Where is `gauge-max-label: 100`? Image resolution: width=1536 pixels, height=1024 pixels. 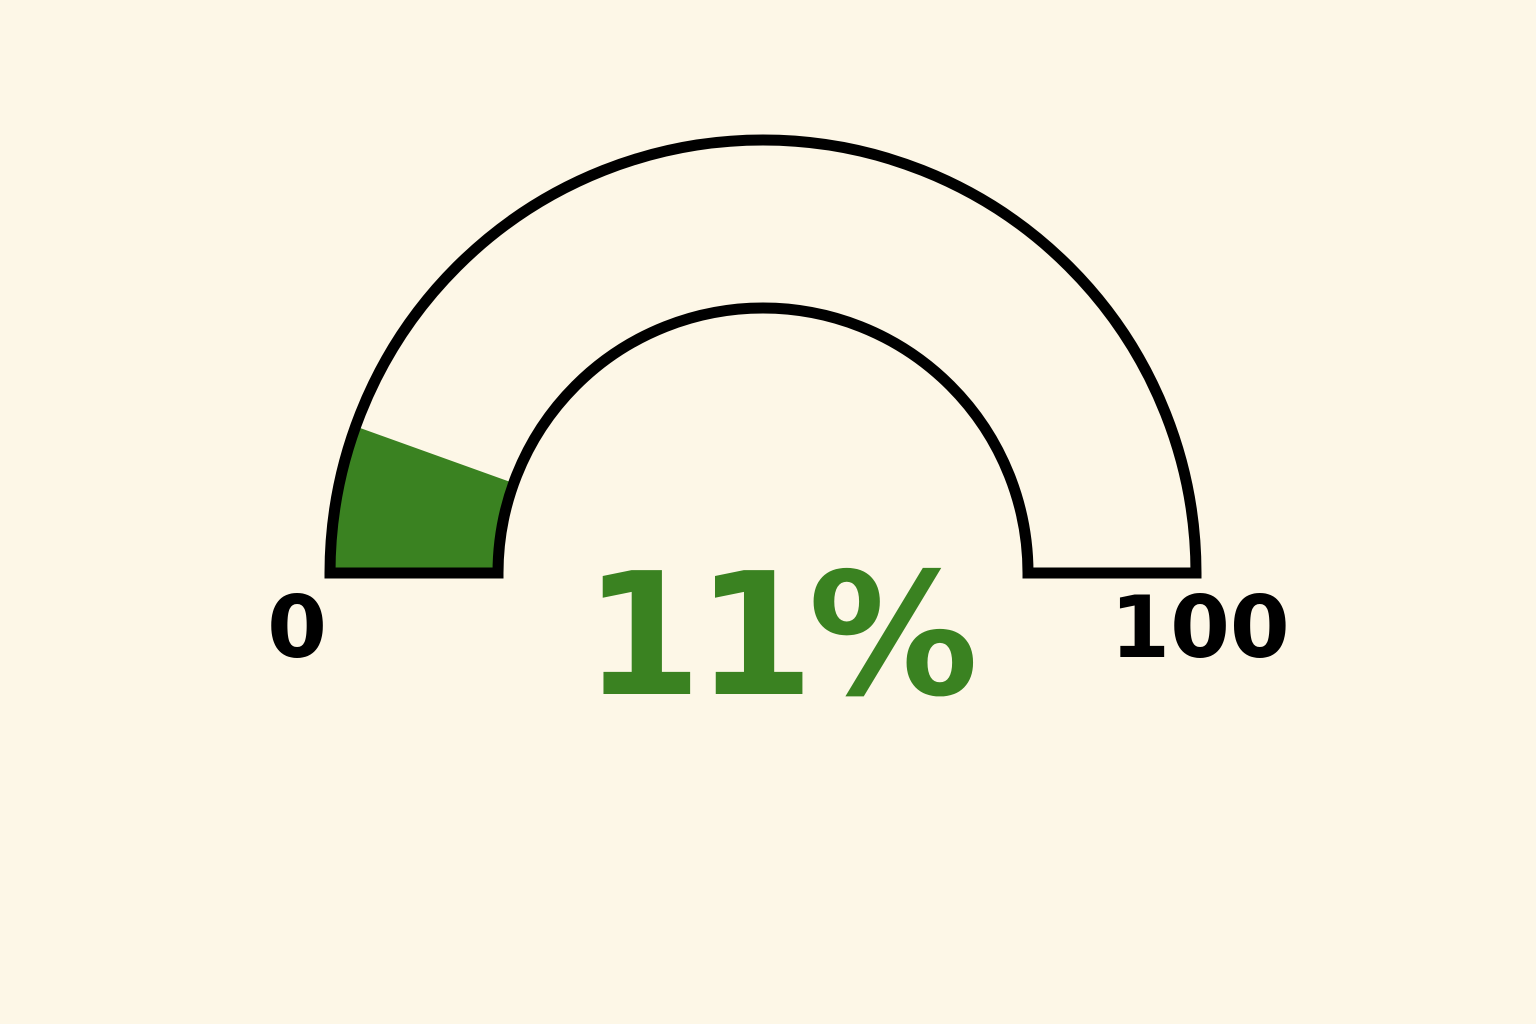 gauge-max-label: 100 is located at coordinates (1200, 628).